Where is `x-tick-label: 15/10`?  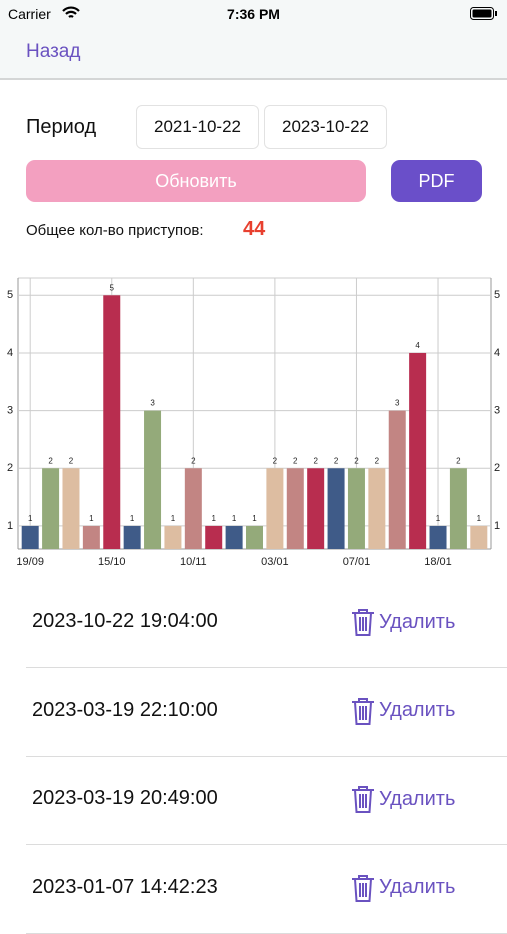
x-tick-label: 15/10 is located at coordinates (112, 562).